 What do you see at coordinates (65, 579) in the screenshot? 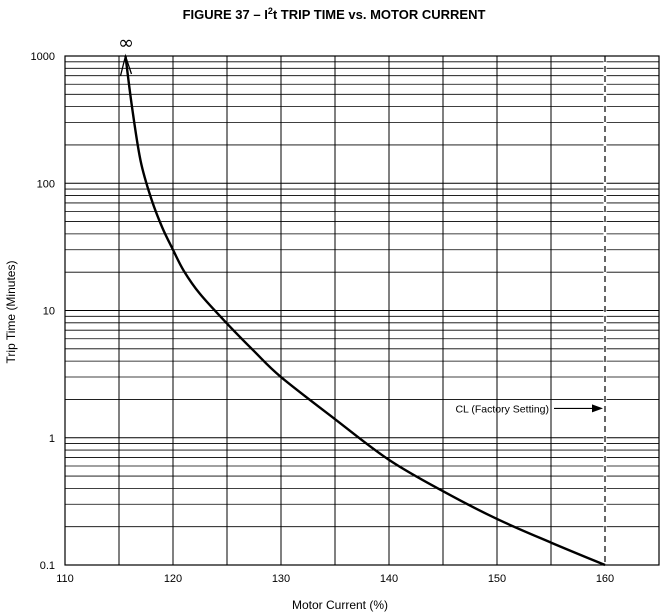
I see `x-tick-label: 110` at bounding box center [65, 579].